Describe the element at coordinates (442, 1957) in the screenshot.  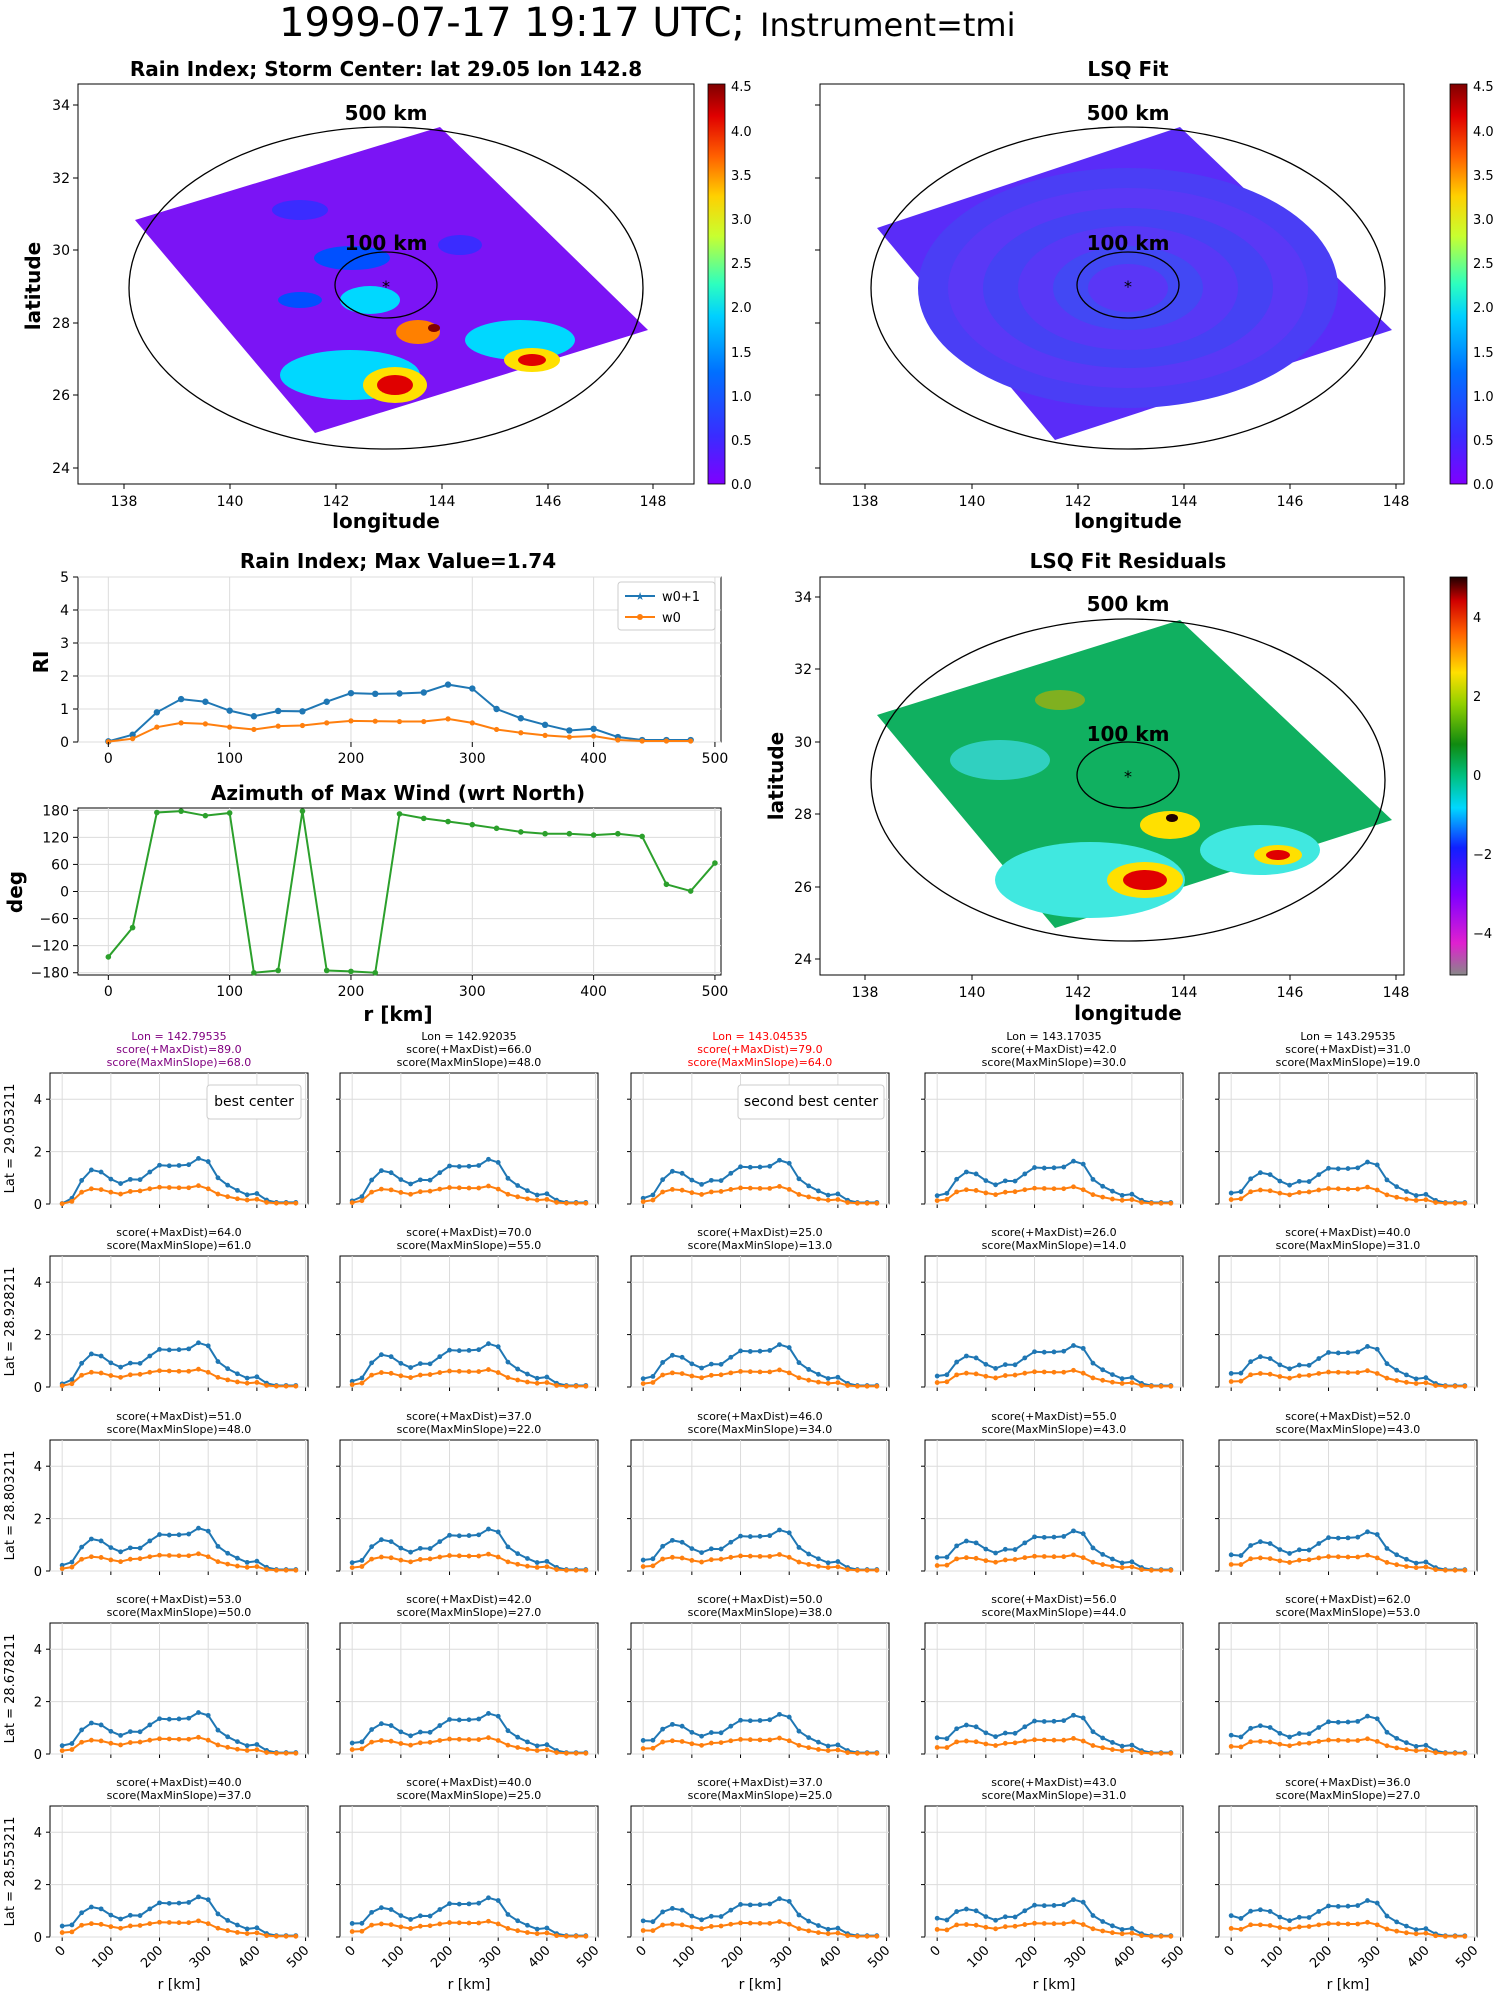
I see `candidate-xtick-label: 200` at that location.